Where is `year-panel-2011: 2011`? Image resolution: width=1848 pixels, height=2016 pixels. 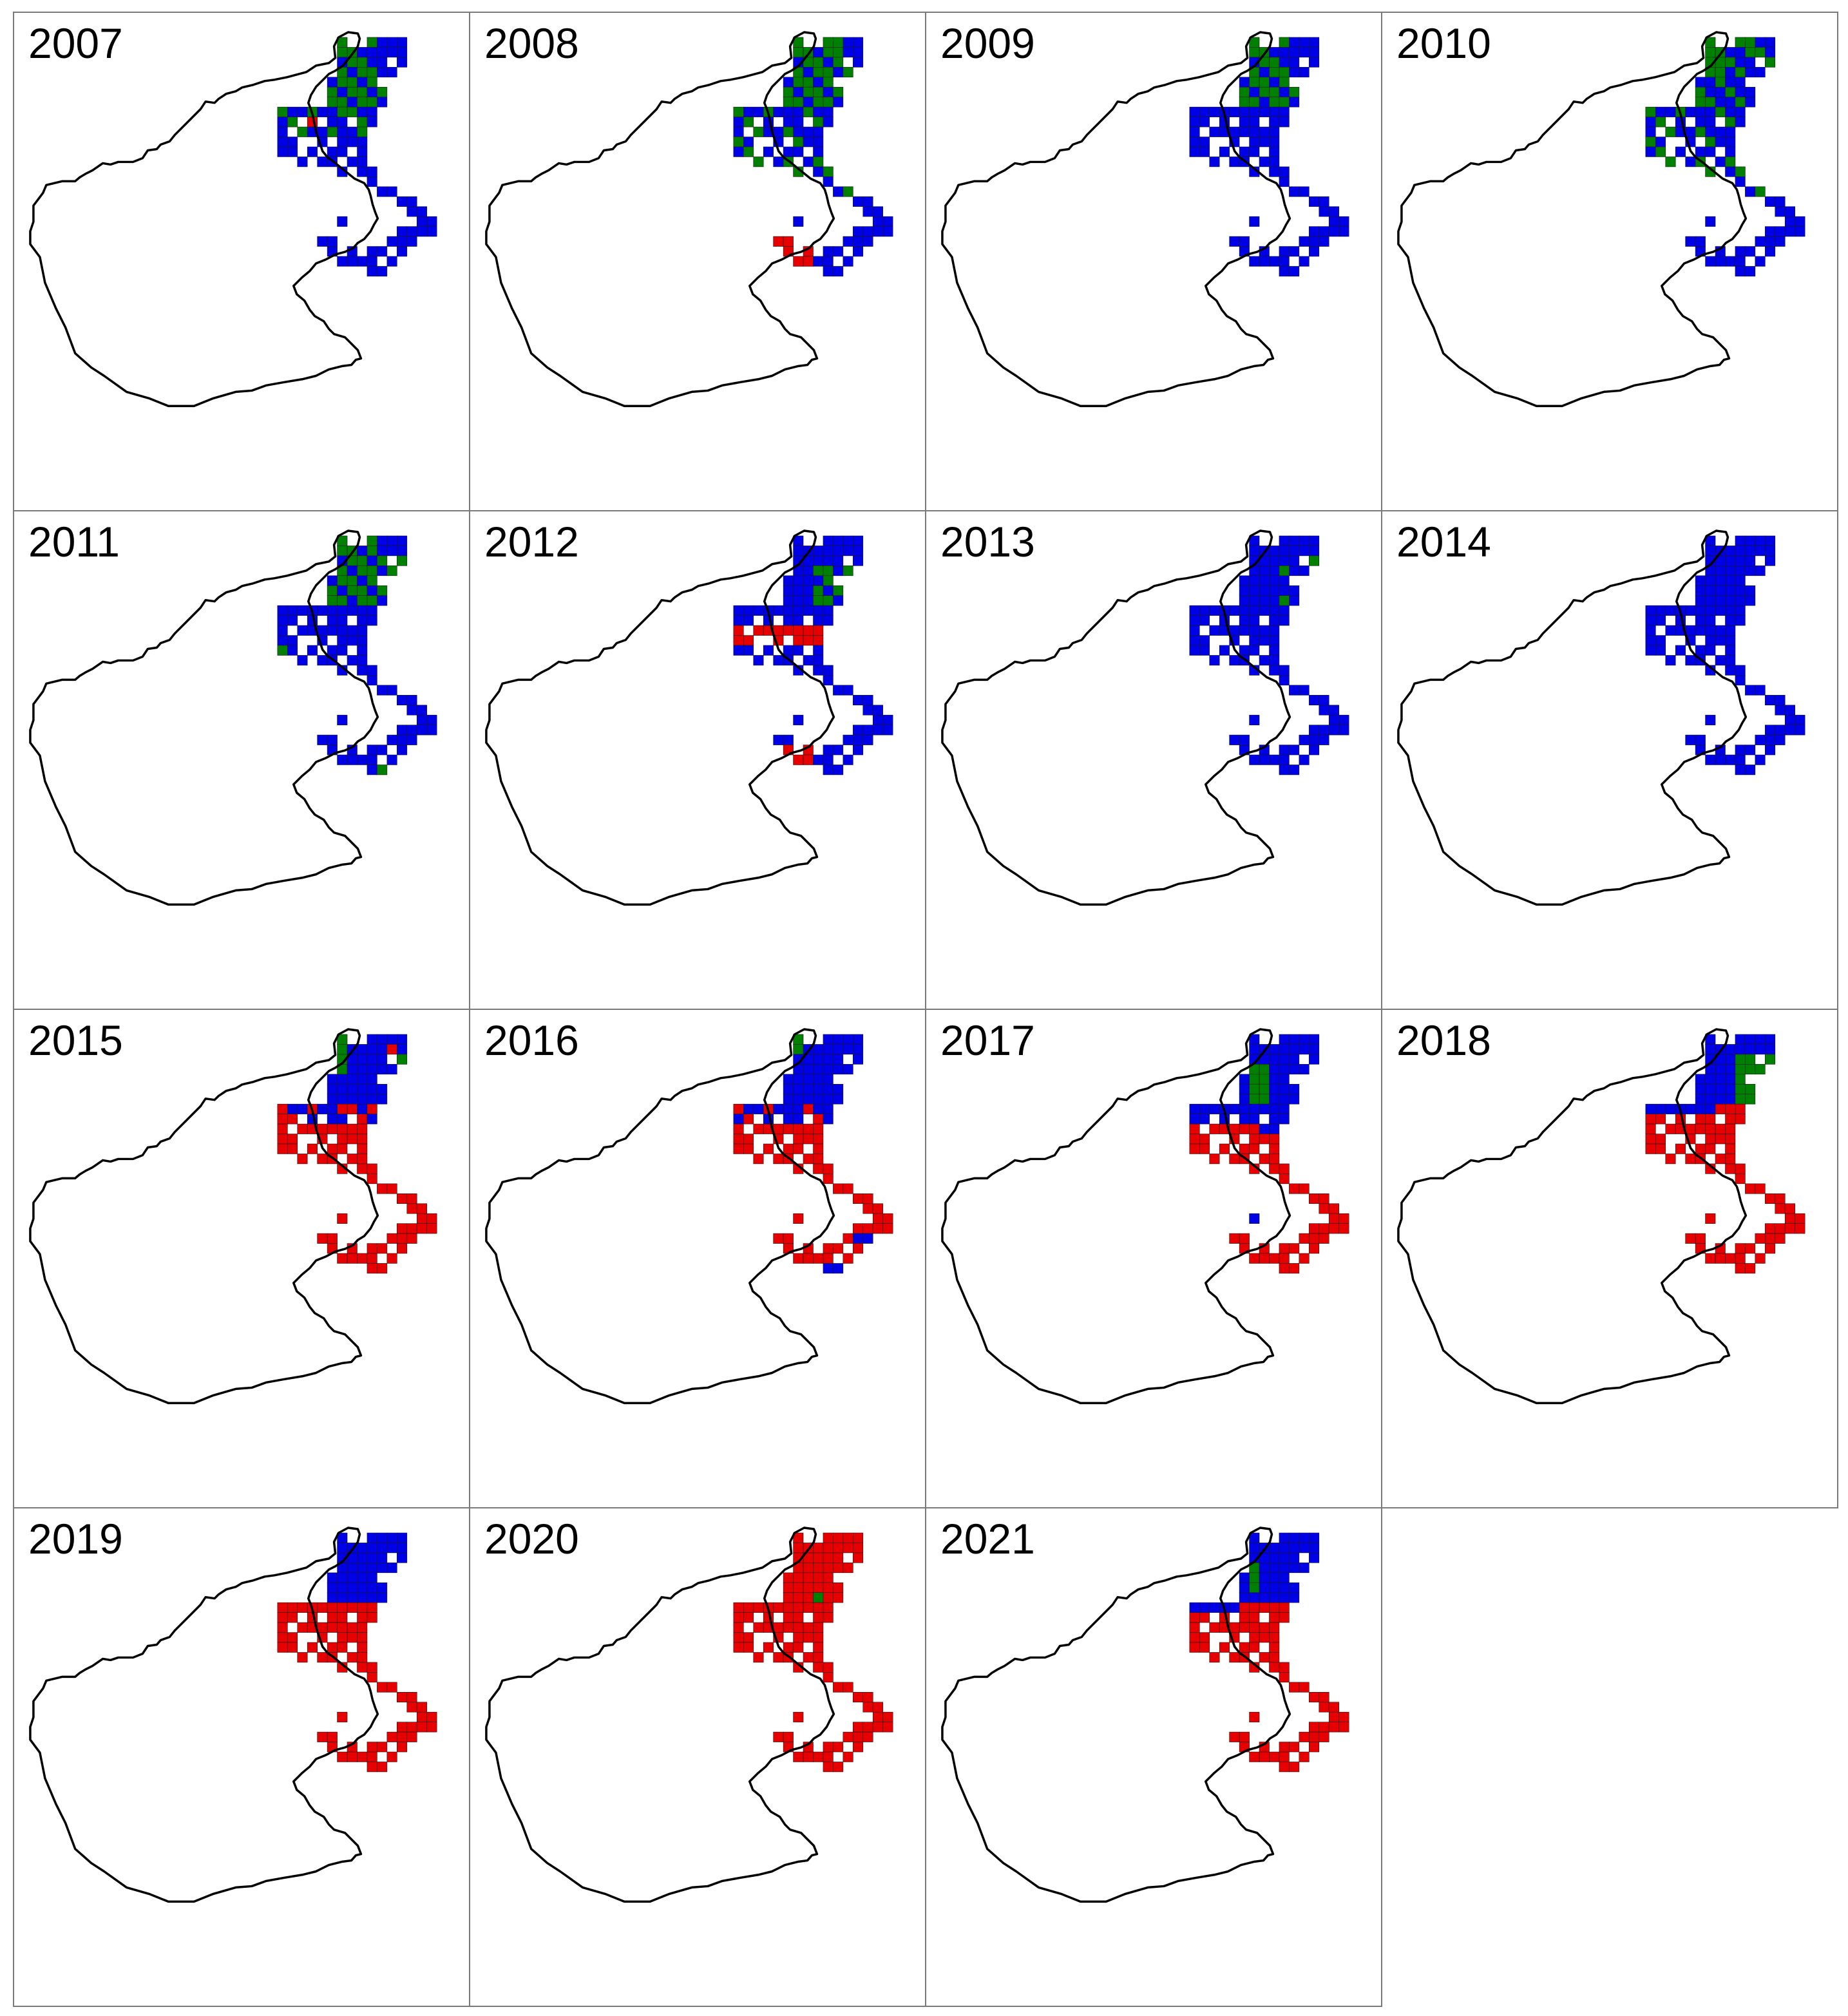
year-panel-2011: 2011 is located at coordinates (242, 760).